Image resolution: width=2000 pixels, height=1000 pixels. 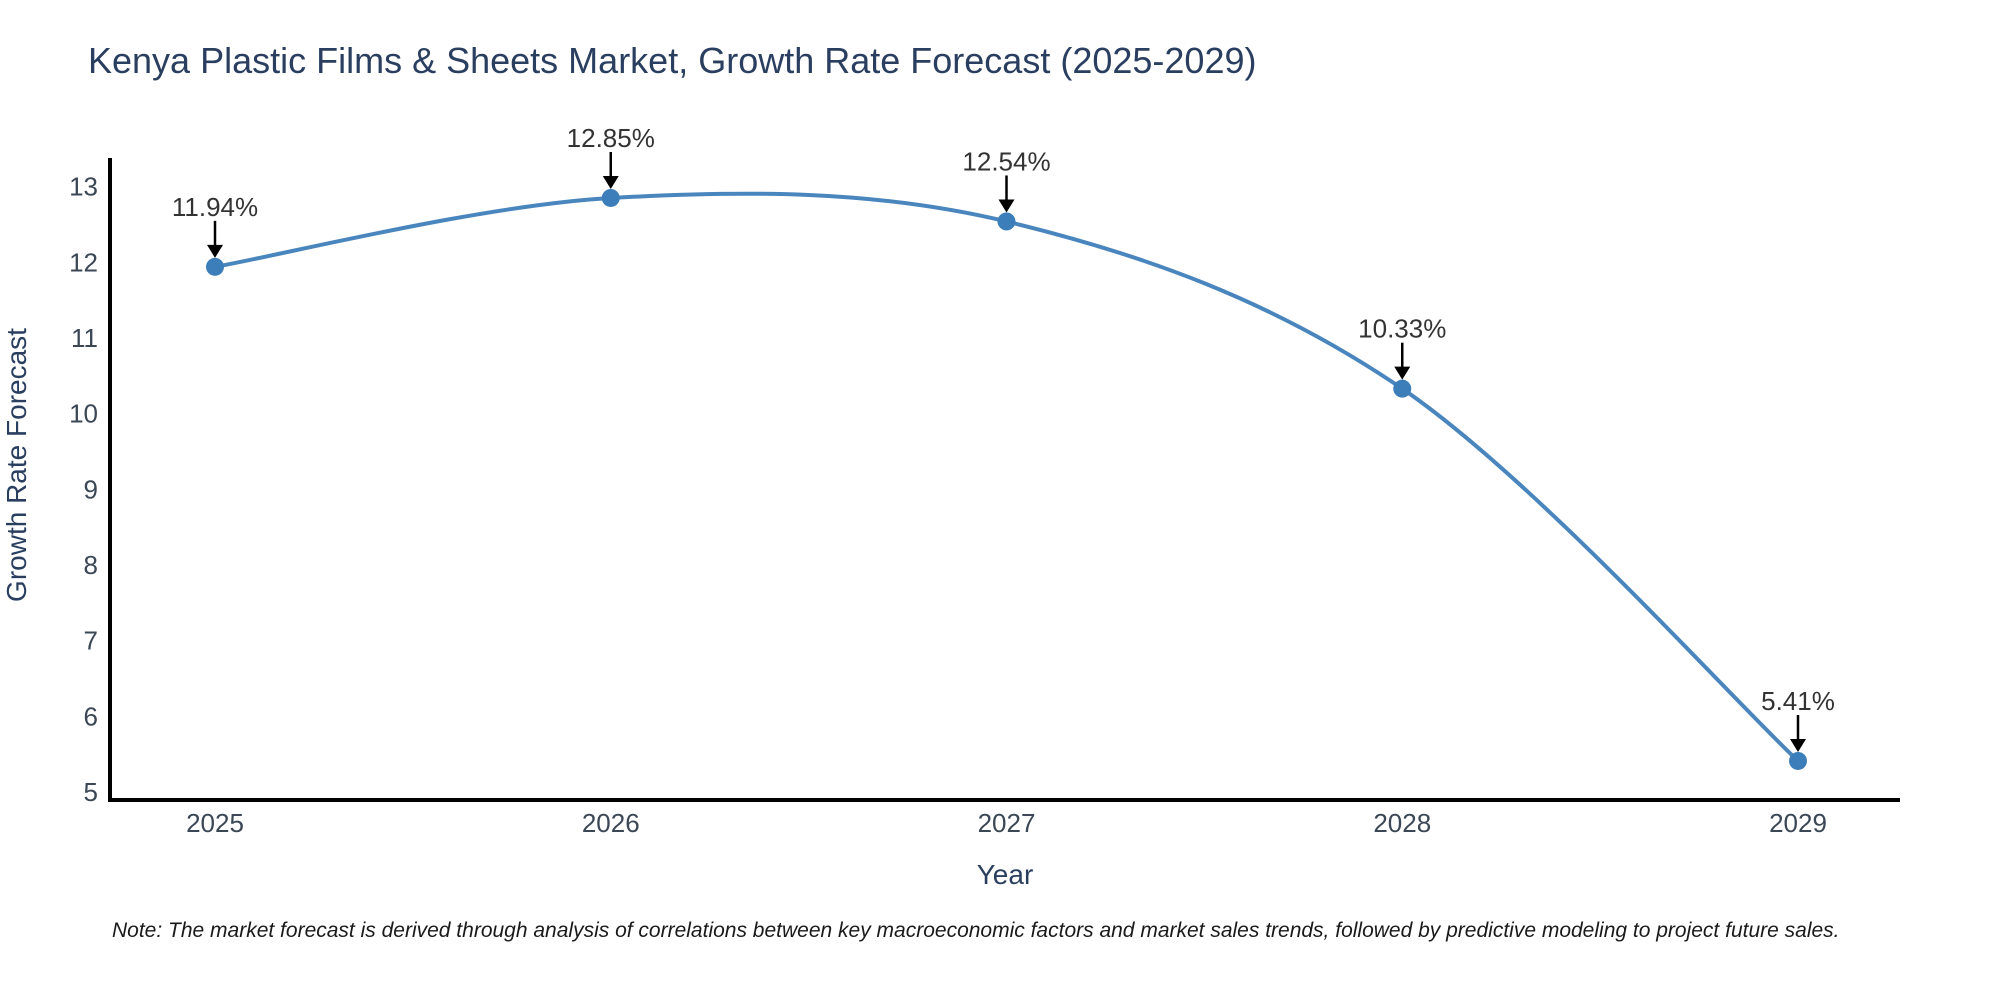 I want to click on point-annotation: 12.54%, so click(x=1006, y=161).